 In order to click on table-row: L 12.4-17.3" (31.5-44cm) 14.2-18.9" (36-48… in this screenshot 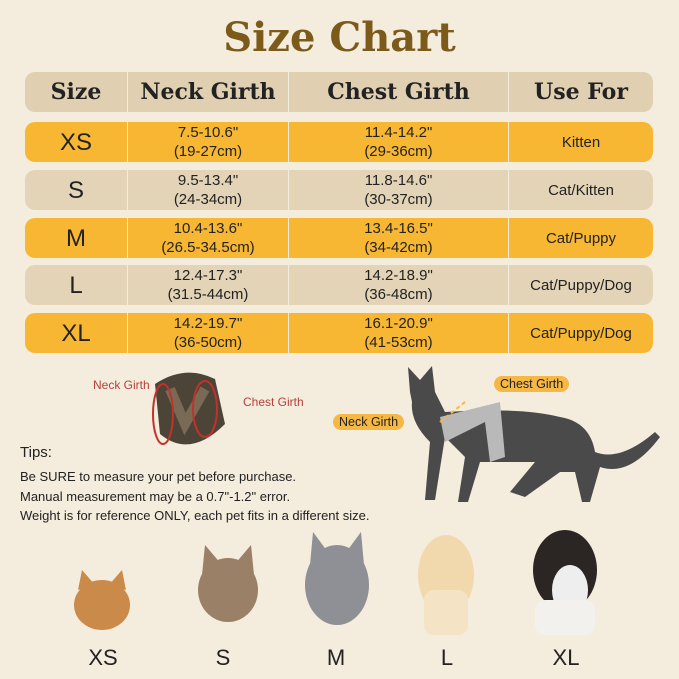, I will do `click(339, 285)`.